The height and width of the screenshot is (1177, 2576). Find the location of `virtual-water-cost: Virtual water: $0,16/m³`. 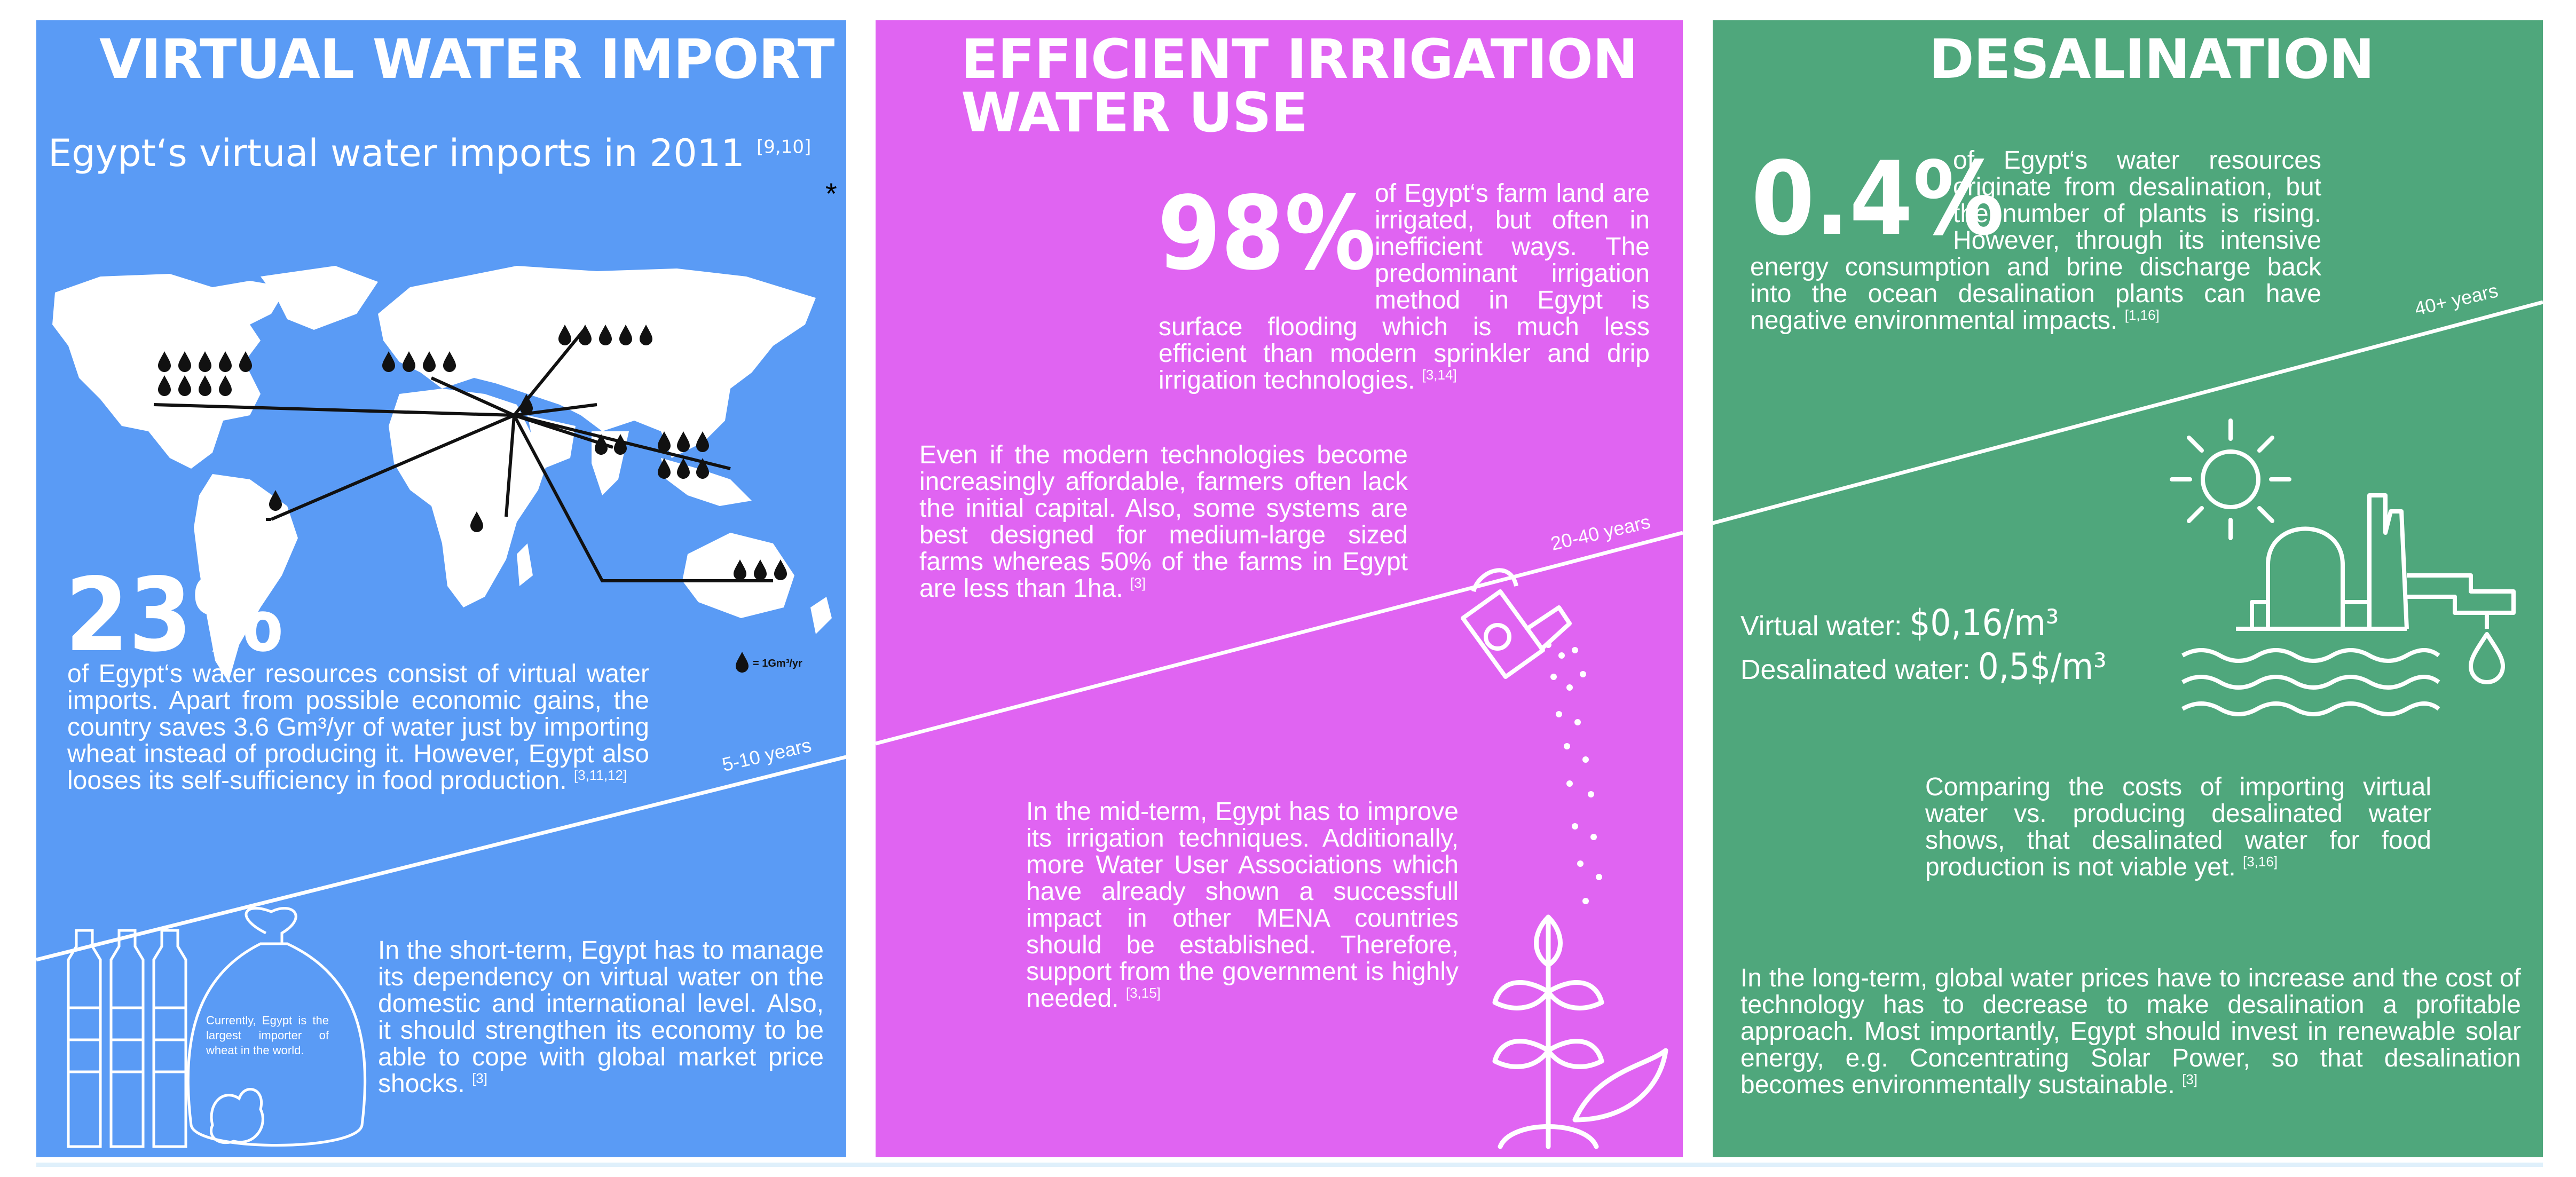

virtual-water-cost: Virtual water: $0,16/m³ is located at coordinates (1899, 623).